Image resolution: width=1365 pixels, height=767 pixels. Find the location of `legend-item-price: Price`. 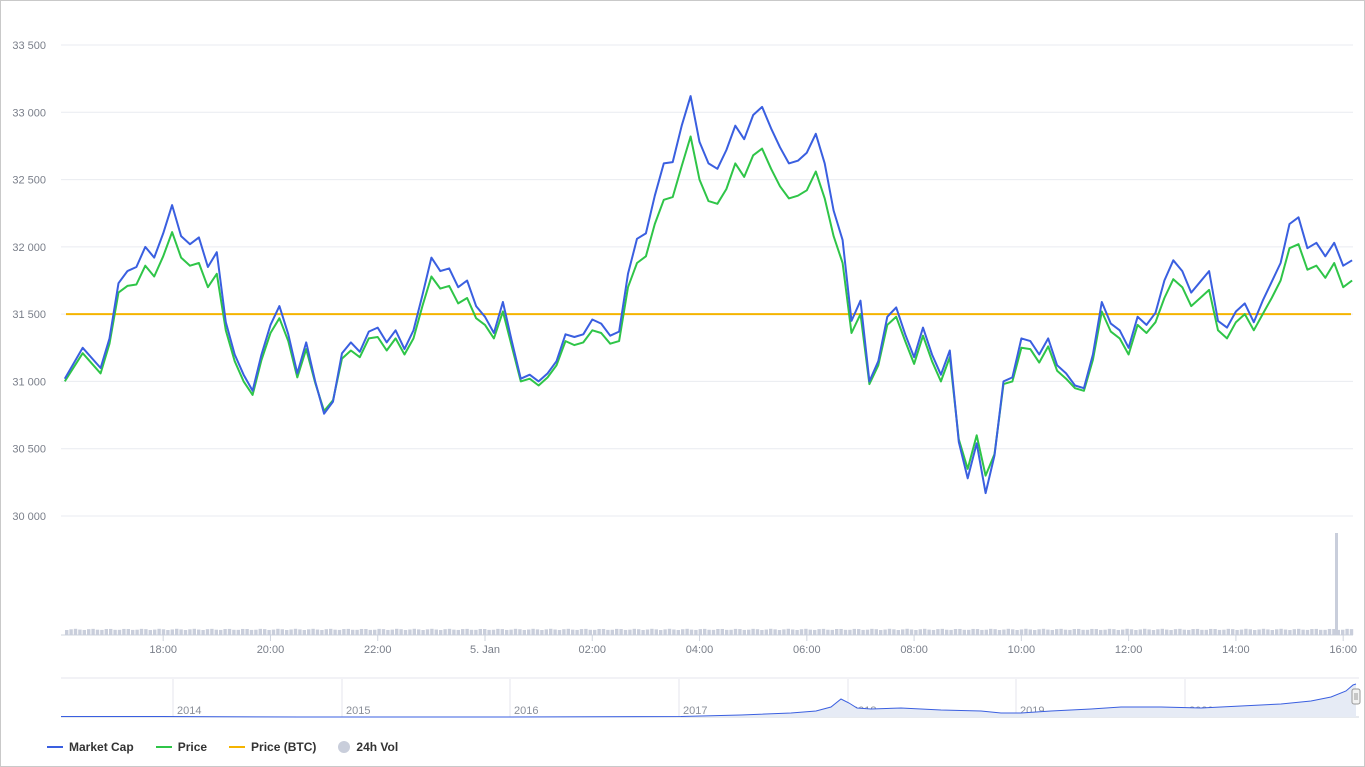

legend-item-price: Price is located at coordinates (181, 747).